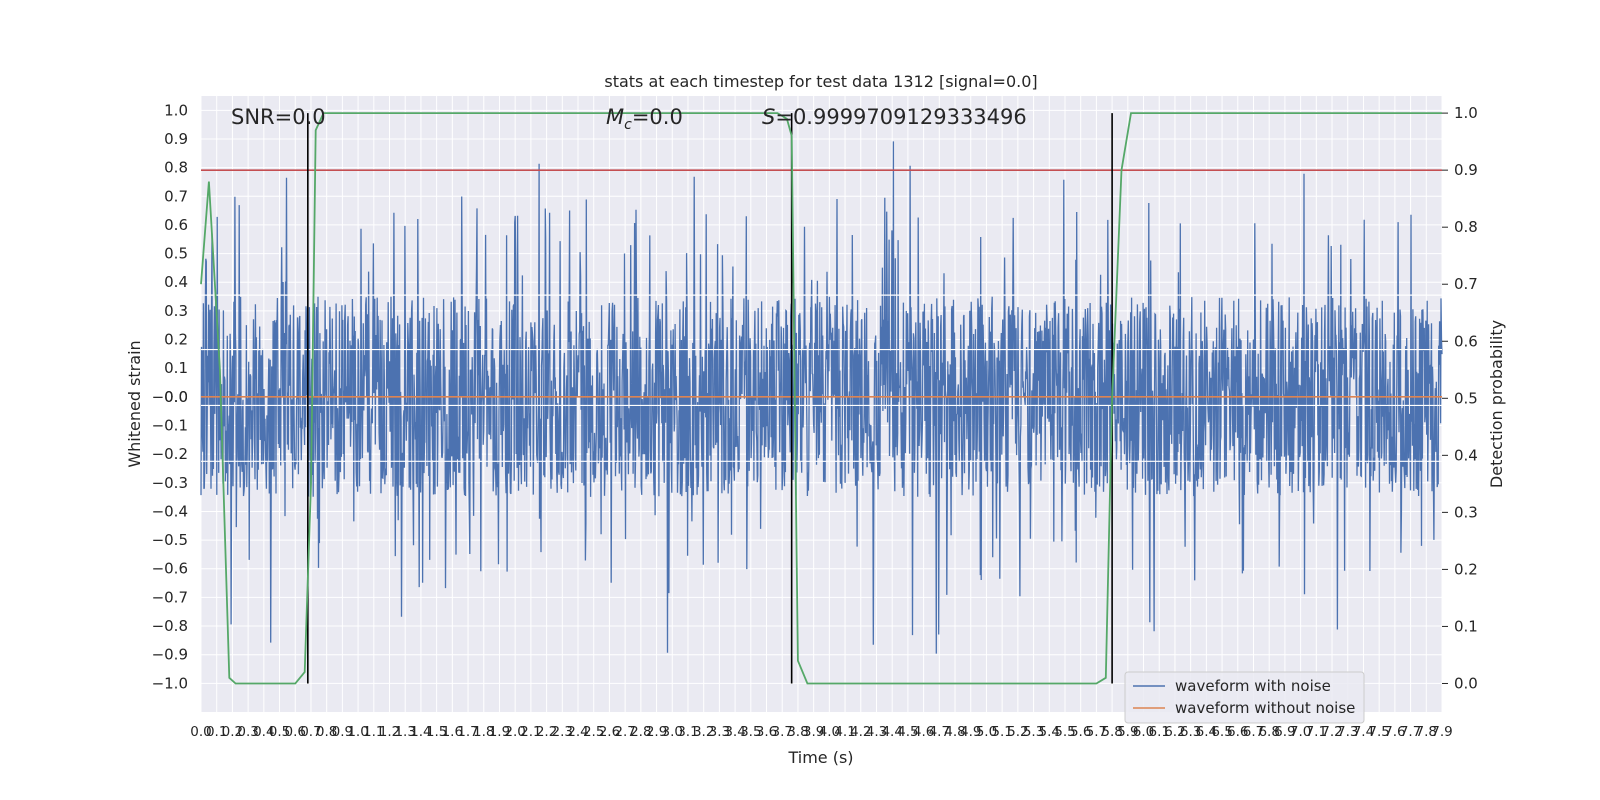 This screenshot has width=1600, height=800. I want to click on x-tick-label: 1.7, so click(467, 732).